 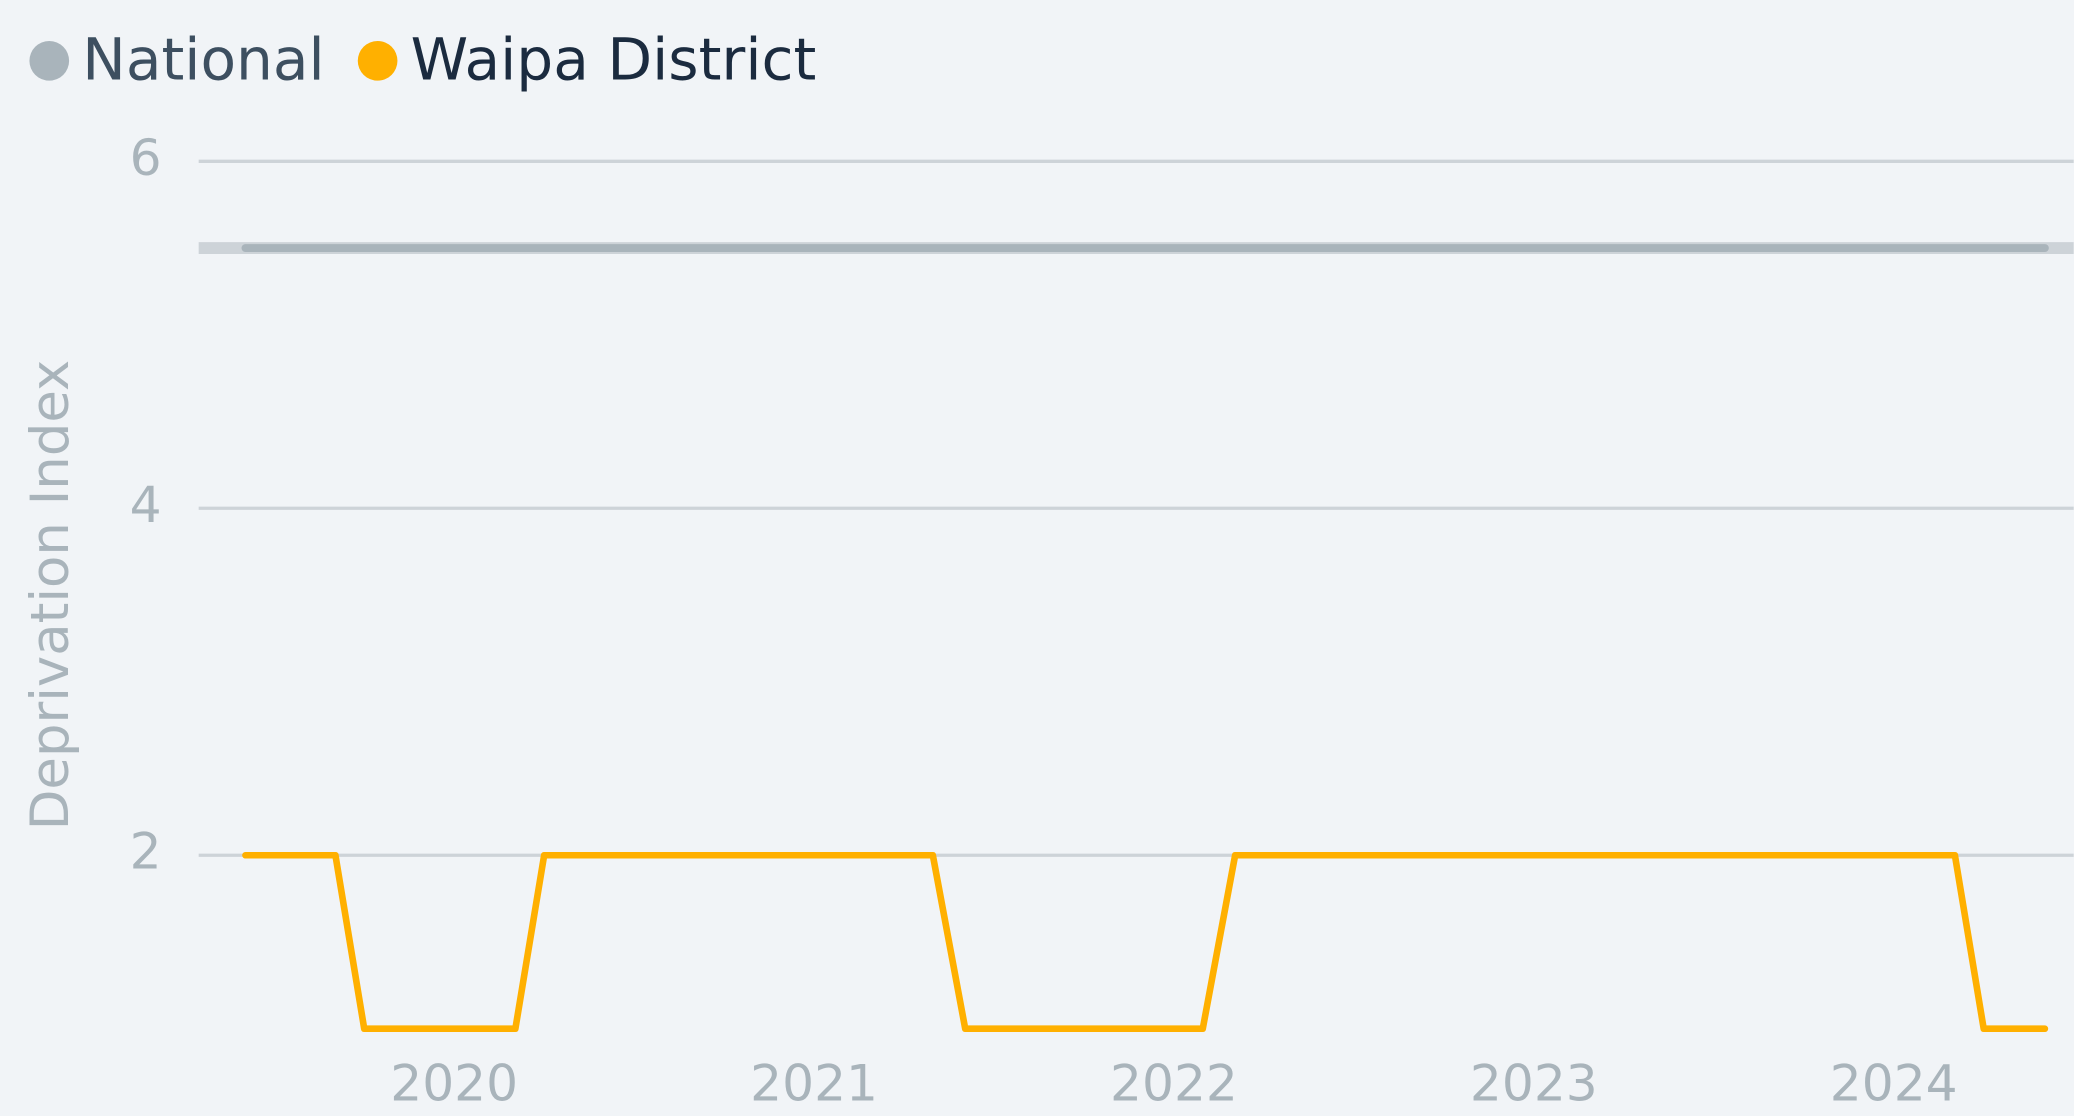 What do you see at coordinates (614, 60) in the screenshot?
I see `legend-label: Waipa District` at bounding box center [614, 60].